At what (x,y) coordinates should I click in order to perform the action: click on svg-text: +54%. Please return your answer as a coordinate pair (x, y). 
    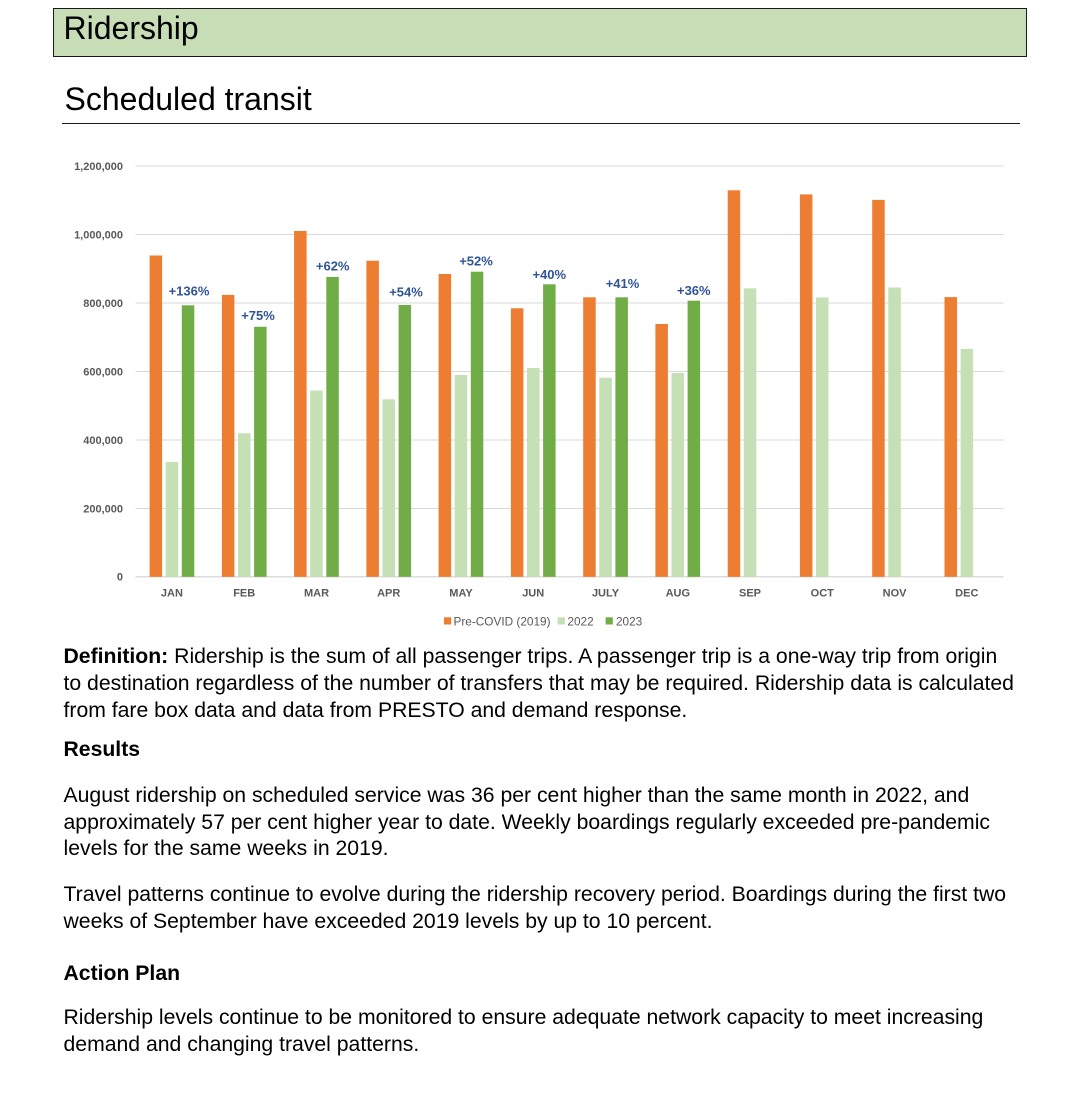
    Looking at the image, I should click on (406, 291).